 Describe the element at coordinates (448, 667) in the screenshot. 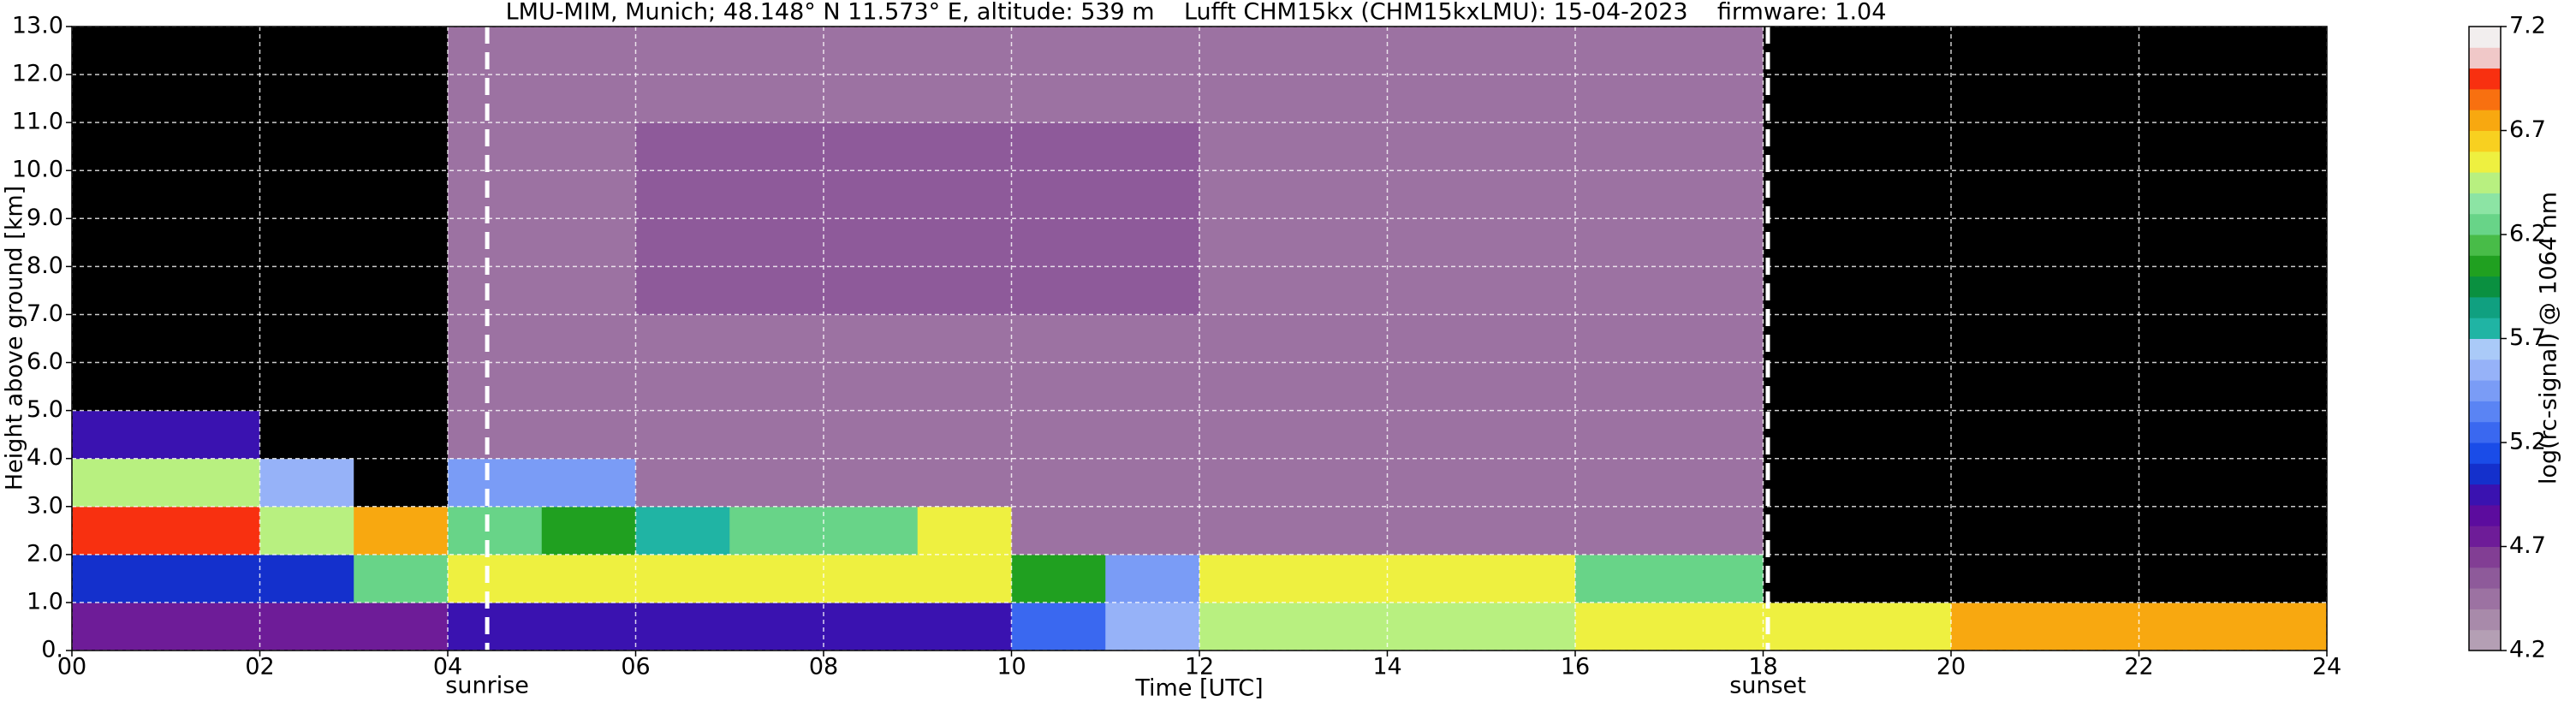

I see `x-tick-label: 04` at that location.